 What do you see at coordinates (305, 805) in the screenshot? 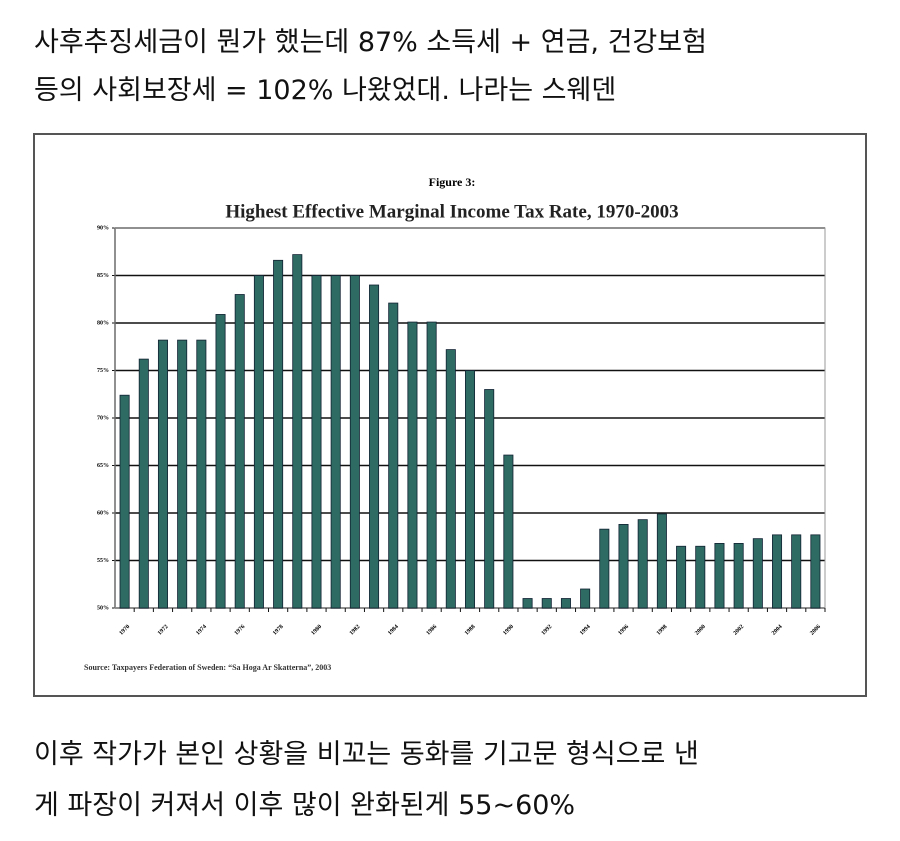
I see `footer-line: 게 파장이 커져서 이후 많이 완화된게 55~60%` at bounding box center [305, 805].